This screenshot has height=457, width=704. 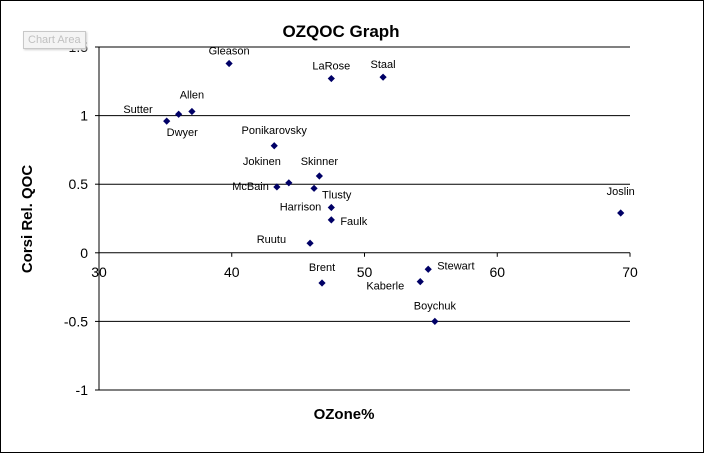 What do you see at coordinates (82, 390) in the screenshot?
I see `y-tick-label: -1` at bounding box center [82, 390].